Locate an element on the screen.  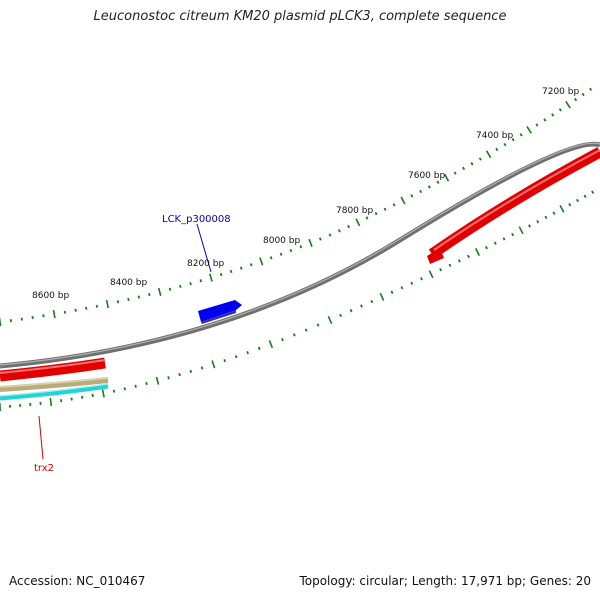
feature-cyan is located at coordinates (54, 392).